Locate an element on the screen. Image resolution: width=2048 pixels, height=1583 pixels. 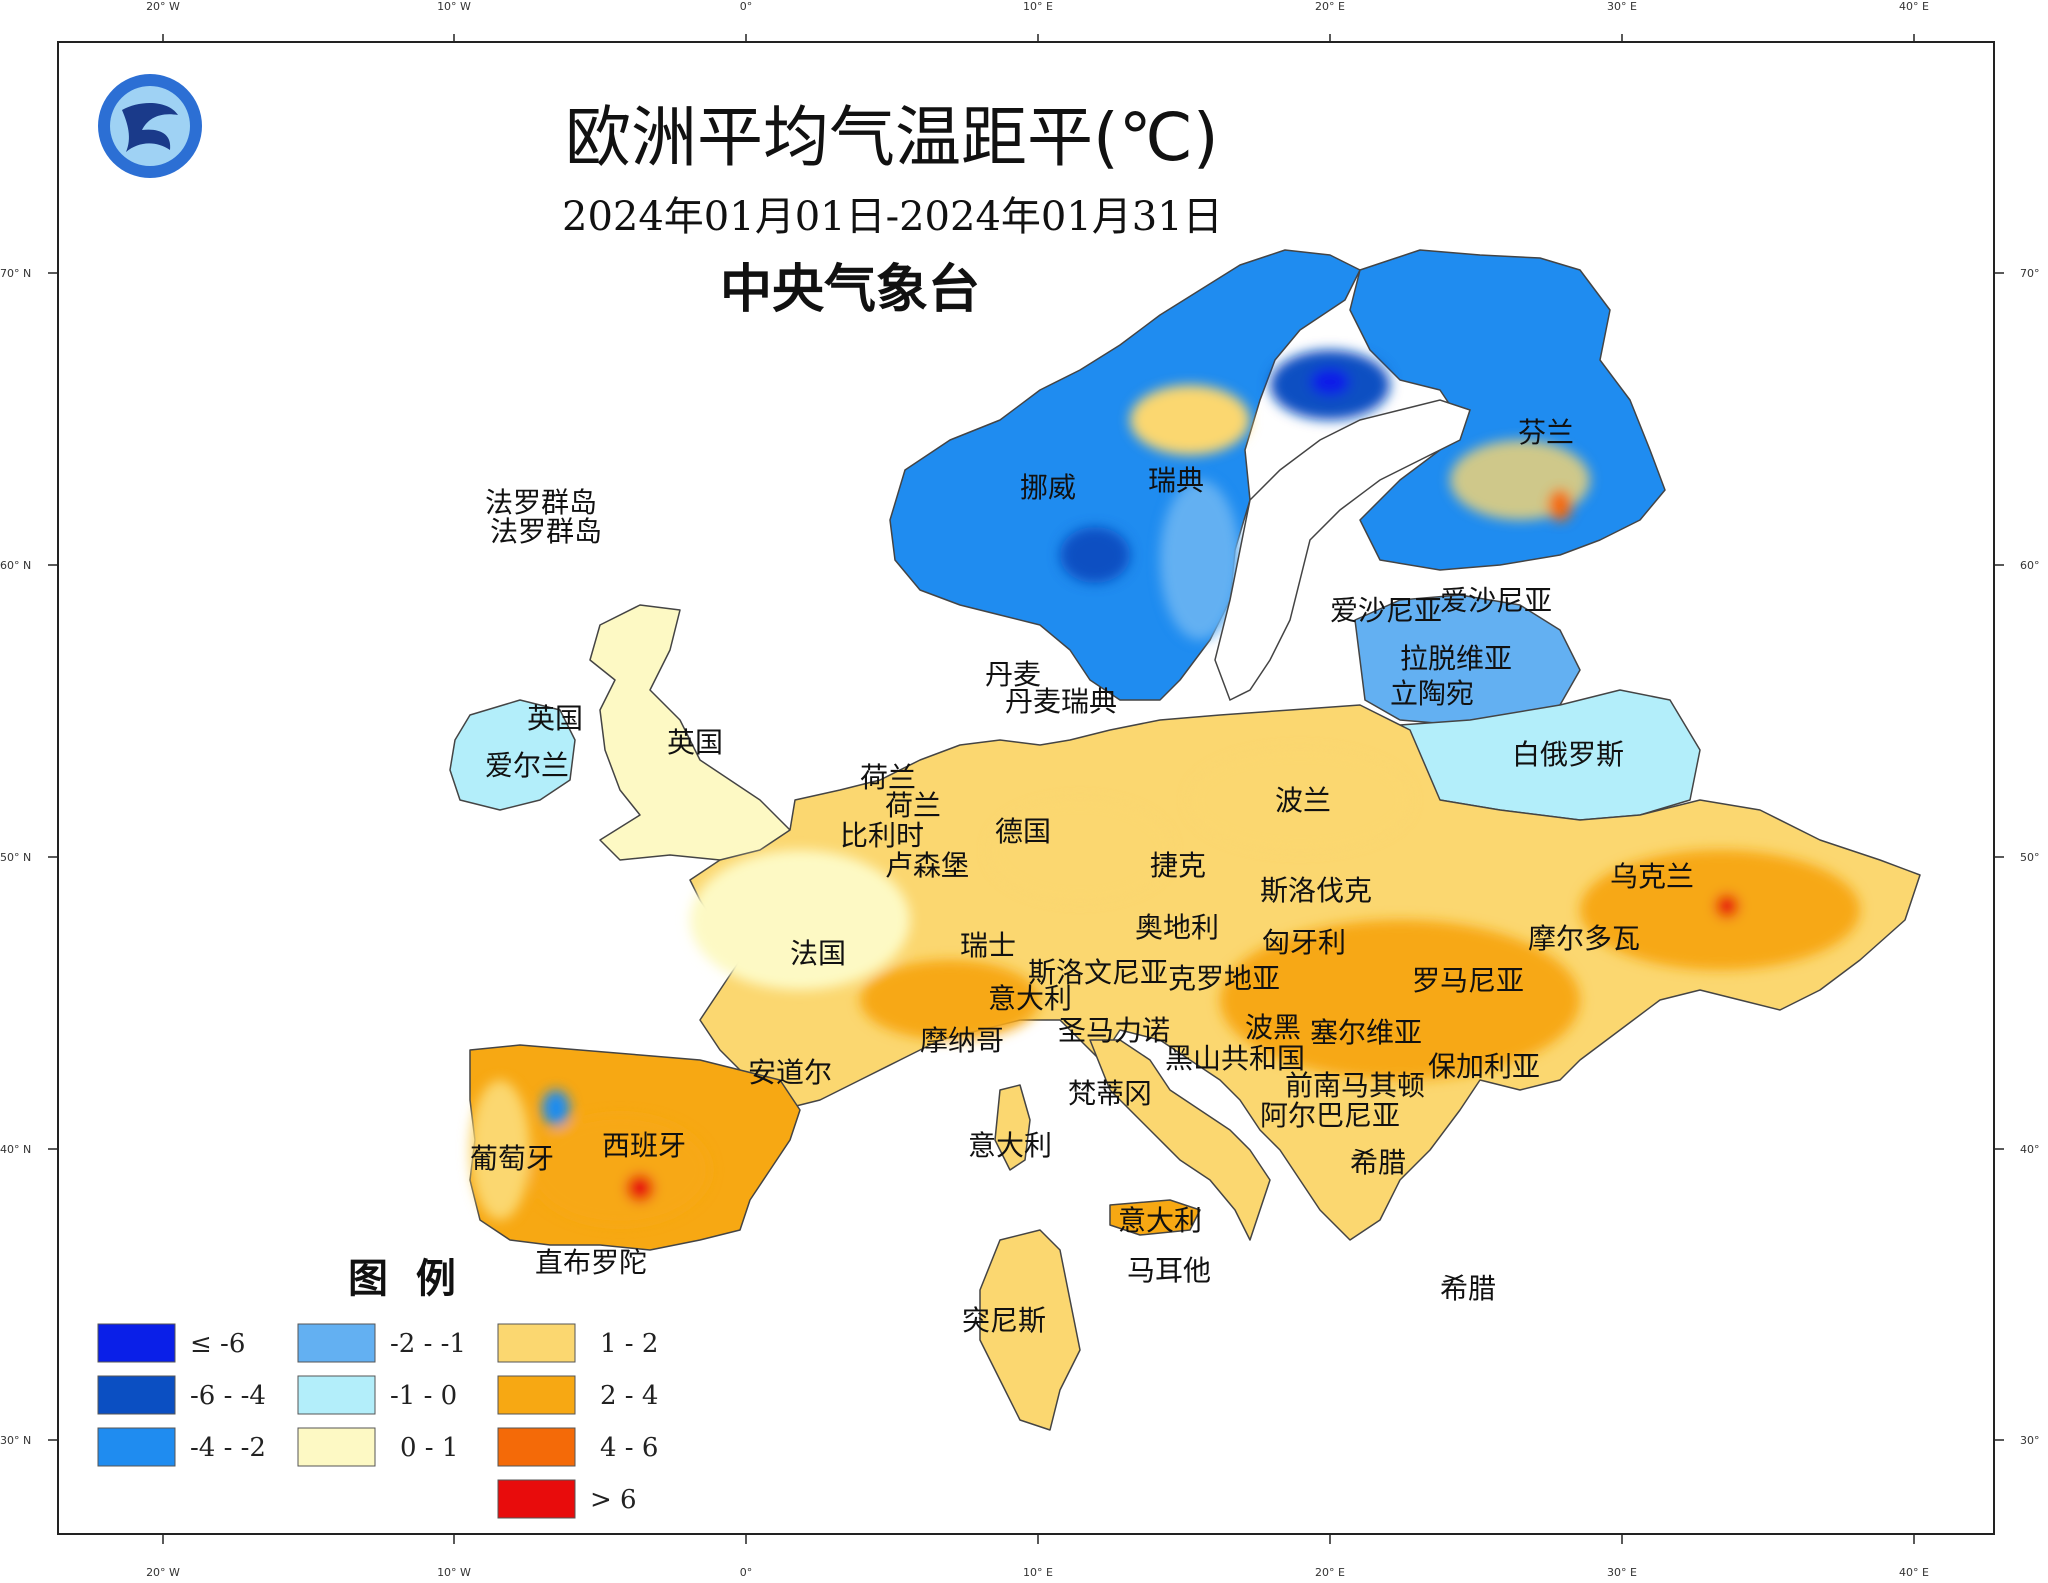
portugal-mild is located at coordinates (500, 1150).